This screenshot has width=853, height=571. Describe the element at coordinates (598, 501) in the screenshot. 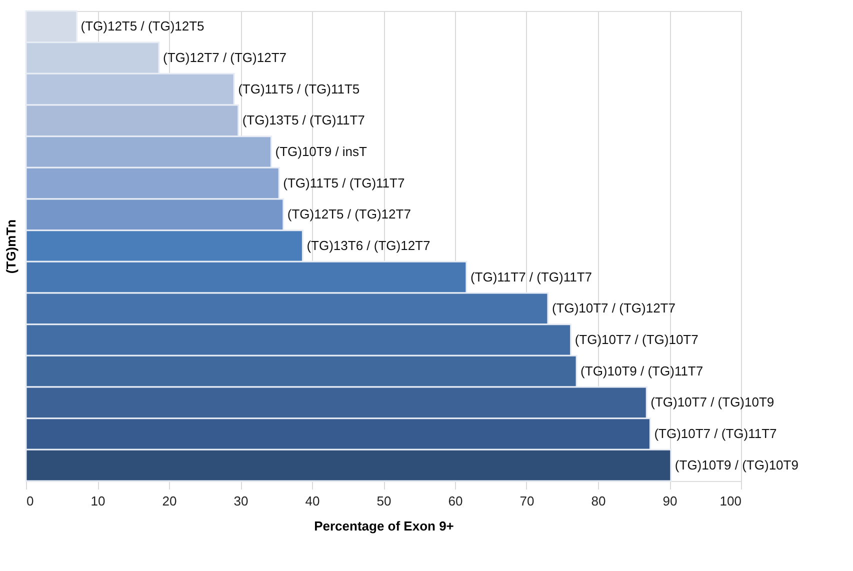

I see `x-tick-label: 80` at that location.